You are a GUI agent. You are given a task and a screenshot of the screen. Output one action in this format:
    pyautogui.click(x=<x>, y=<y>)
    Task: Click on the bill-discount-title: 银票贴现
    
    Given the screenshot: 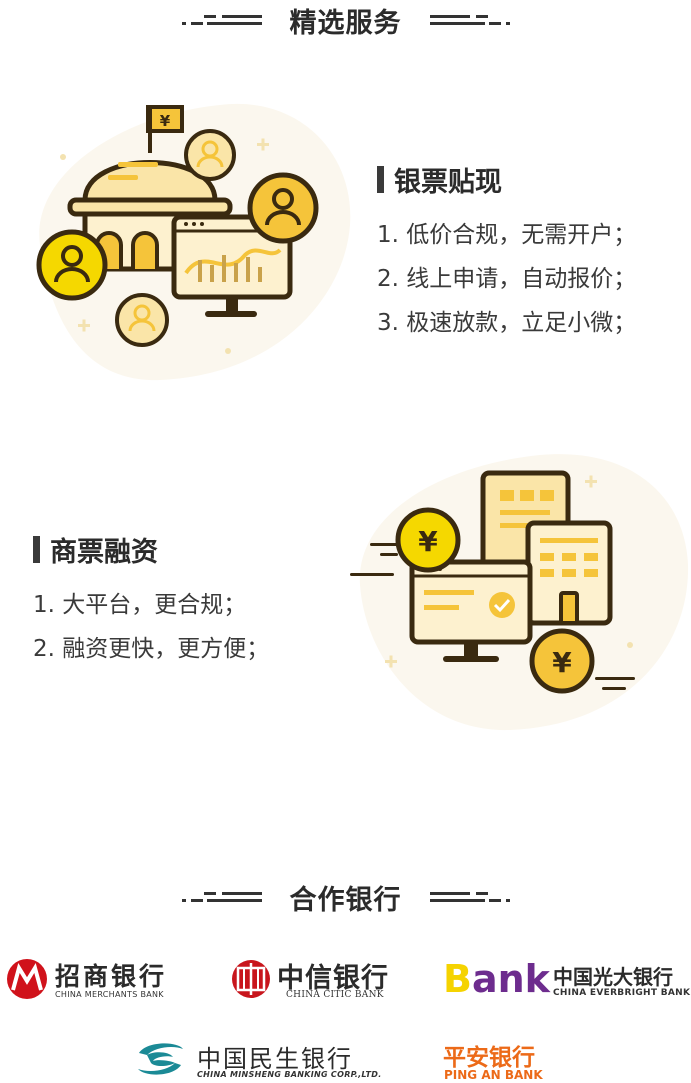 What is the action you would take?
    pyautogui.click(x=448, y=182)
    